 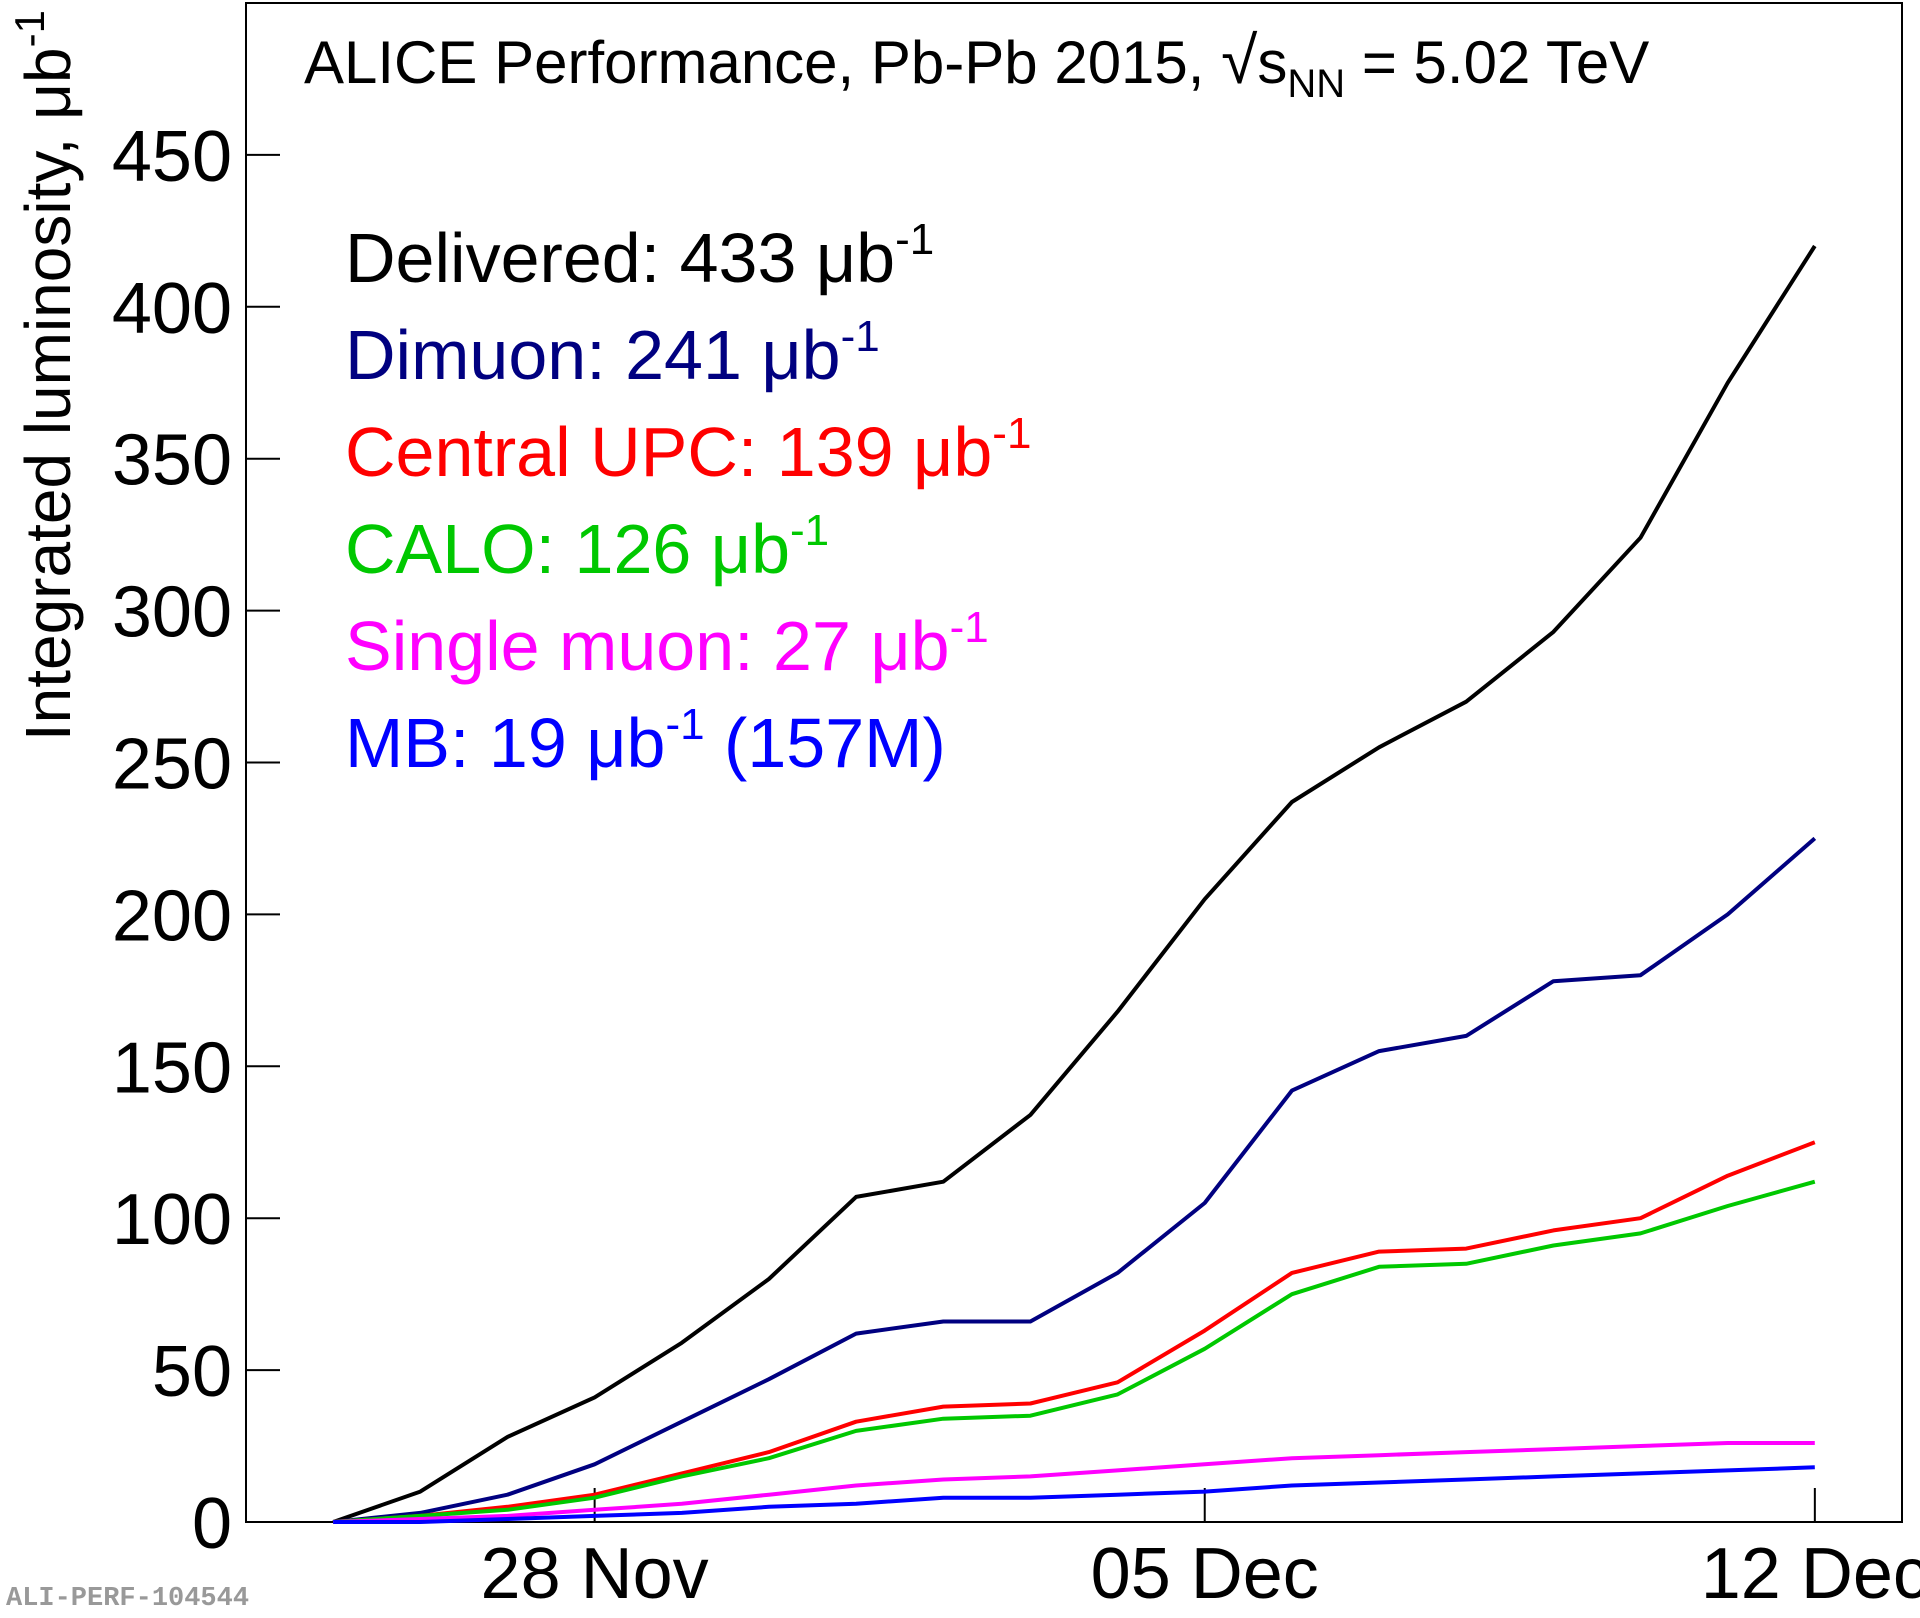 What do you see at coordinates (668, 452) in the screenshot?
I see `legend-label: Central UPC: 139 μb` at bounding box center [668, 452].